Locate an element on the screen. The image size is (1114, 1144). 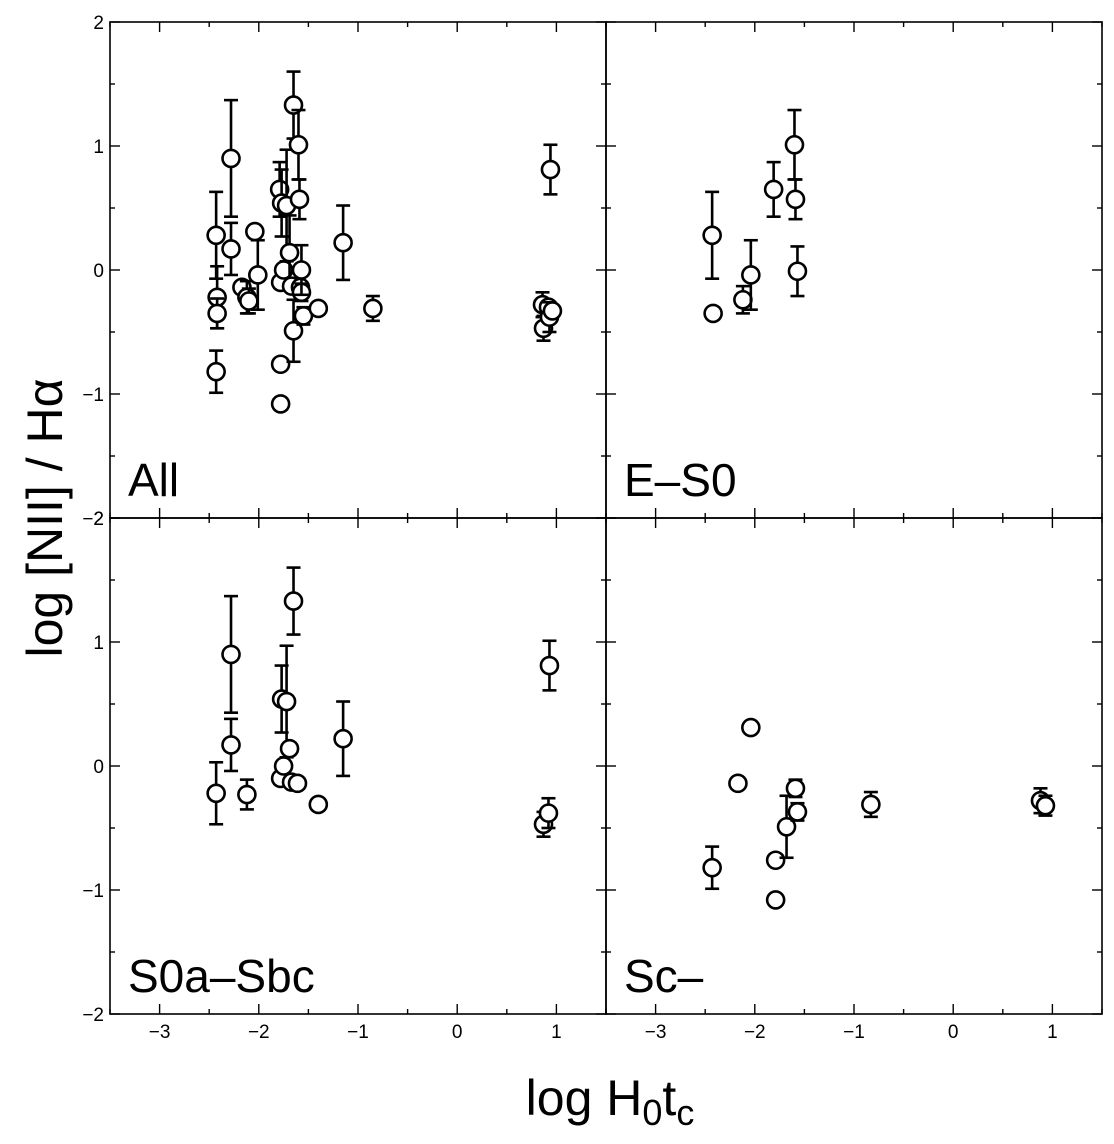
x-tick-labels: −3 −2 −1 0 1 −3 −2 −1 0 1 is located at coordinates (603, 1032).